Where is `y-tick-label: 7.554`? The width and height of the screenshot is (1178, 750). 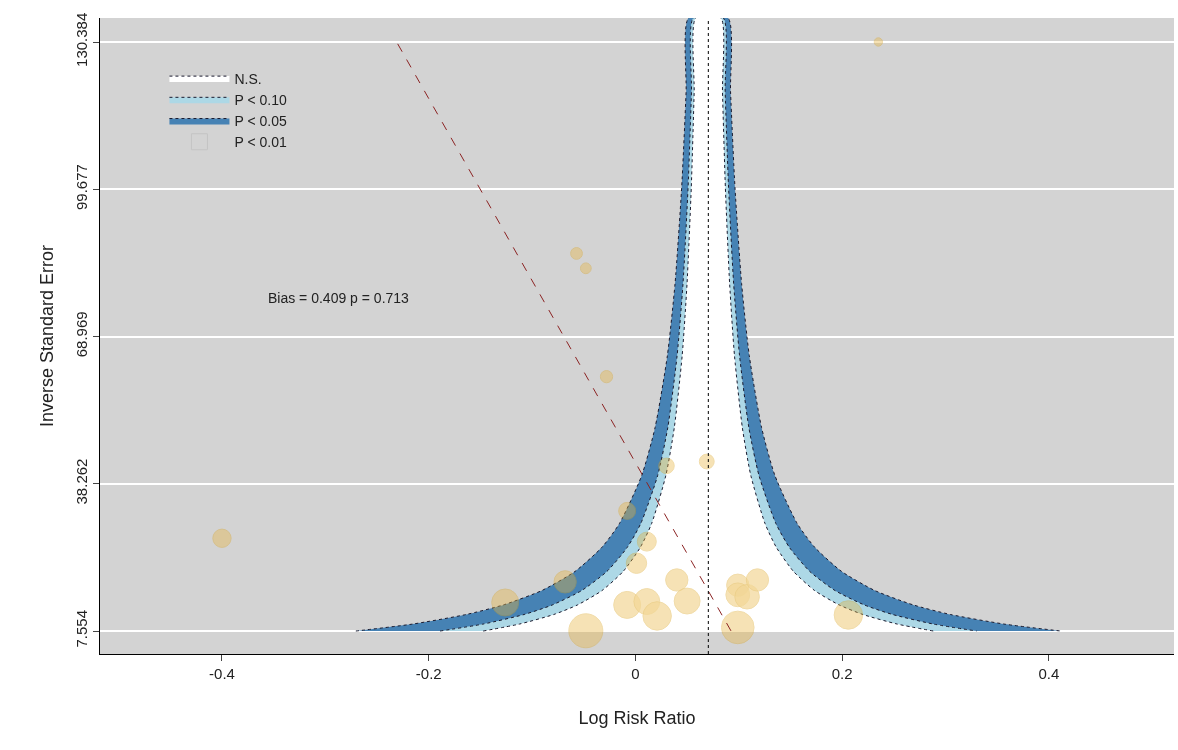
y-tick-label: 7.554 is located at coordinates (81, 628).